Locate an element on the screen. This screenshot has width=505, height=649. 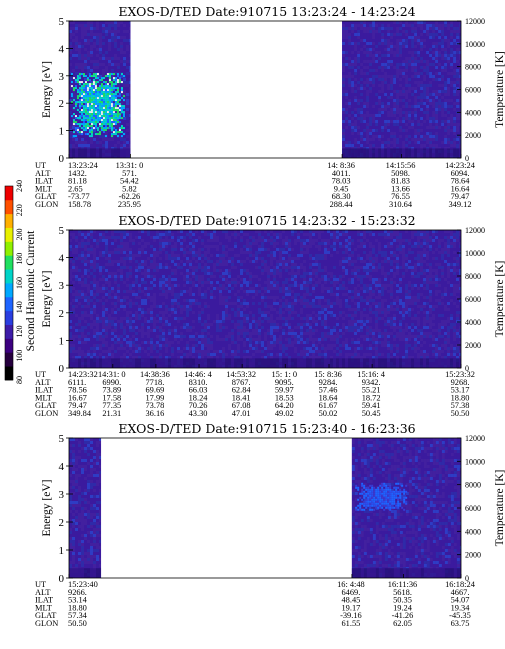
table-cell: 19.24 is located at coordinates (403, 607).